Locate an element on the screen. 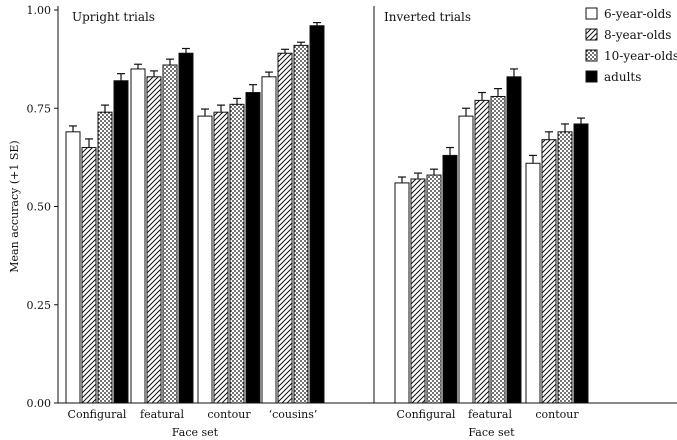  panel-title: Inverted trials is located at coordinates (427, 17).